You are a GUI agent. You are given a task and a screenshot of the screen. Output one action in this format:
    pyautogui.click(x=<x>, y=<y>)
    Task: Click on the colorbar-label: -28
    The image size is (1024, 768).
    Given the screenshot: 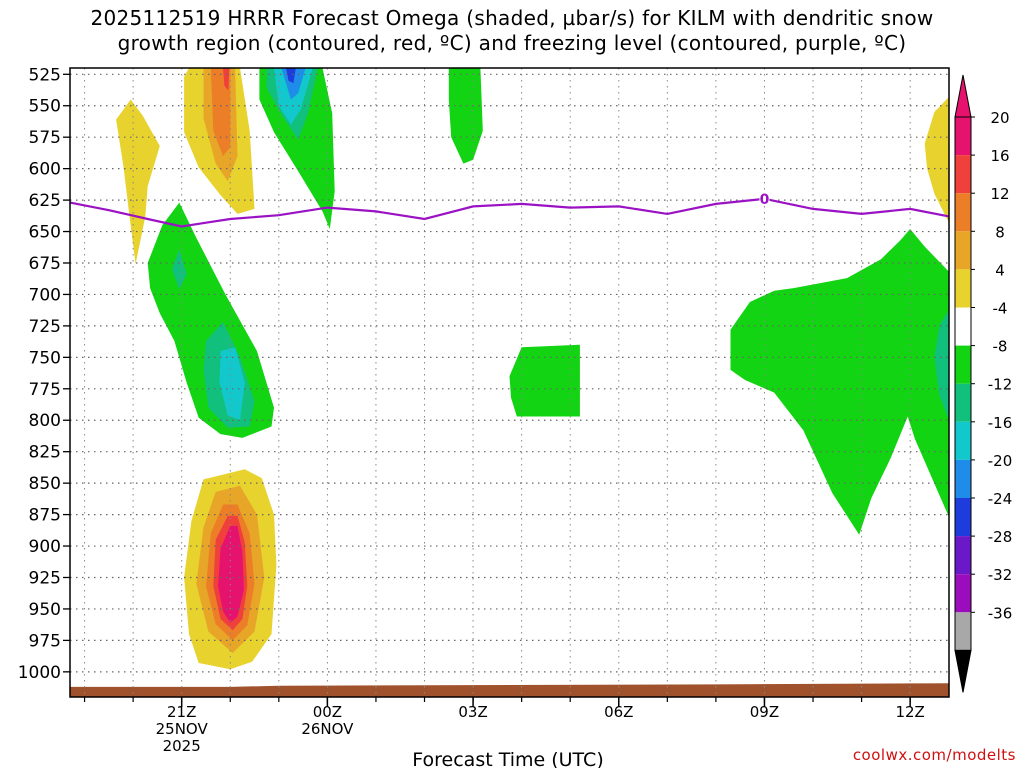 What is the action you would take?
    pyautogui.click(x=1000, y=537)
    